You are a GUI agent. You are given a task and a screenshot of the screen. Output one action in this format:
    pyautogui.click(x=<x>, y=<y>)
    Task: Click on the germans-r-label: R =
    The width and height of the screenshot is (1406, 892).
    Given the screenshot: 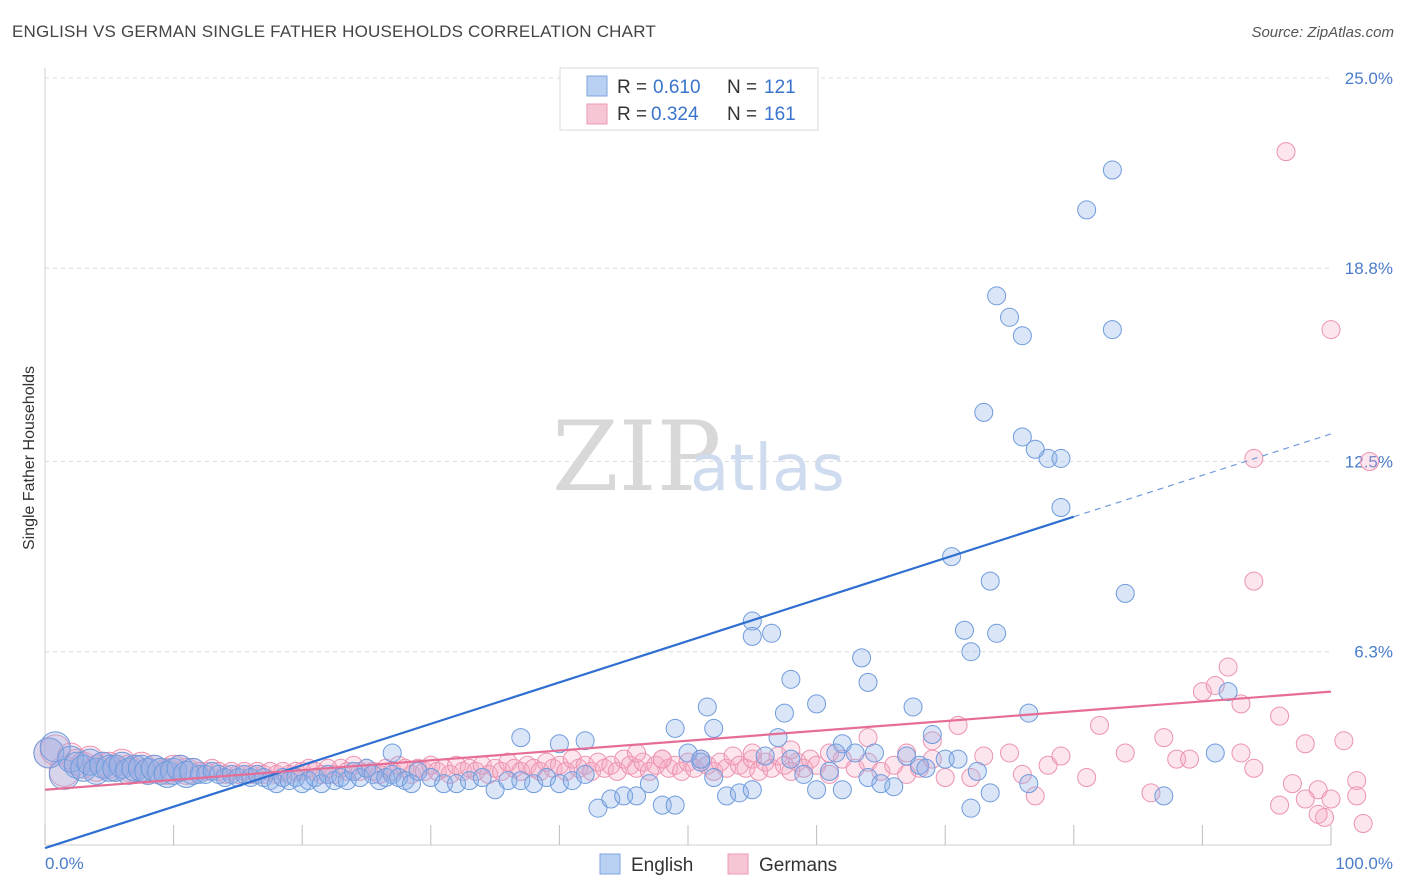 What is the action you would take?
    pyautogui.click(x=632, y=114)
    